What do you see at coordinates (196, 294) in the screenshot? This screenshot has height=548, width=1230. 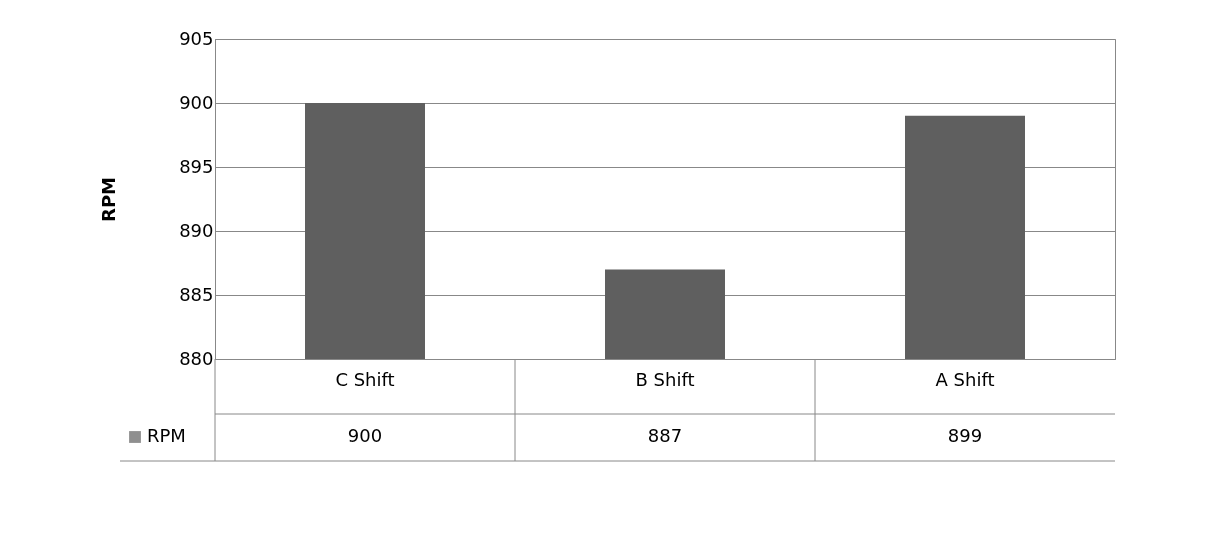 I see `y-tick-label: 885` at bounding box center [196, 294].